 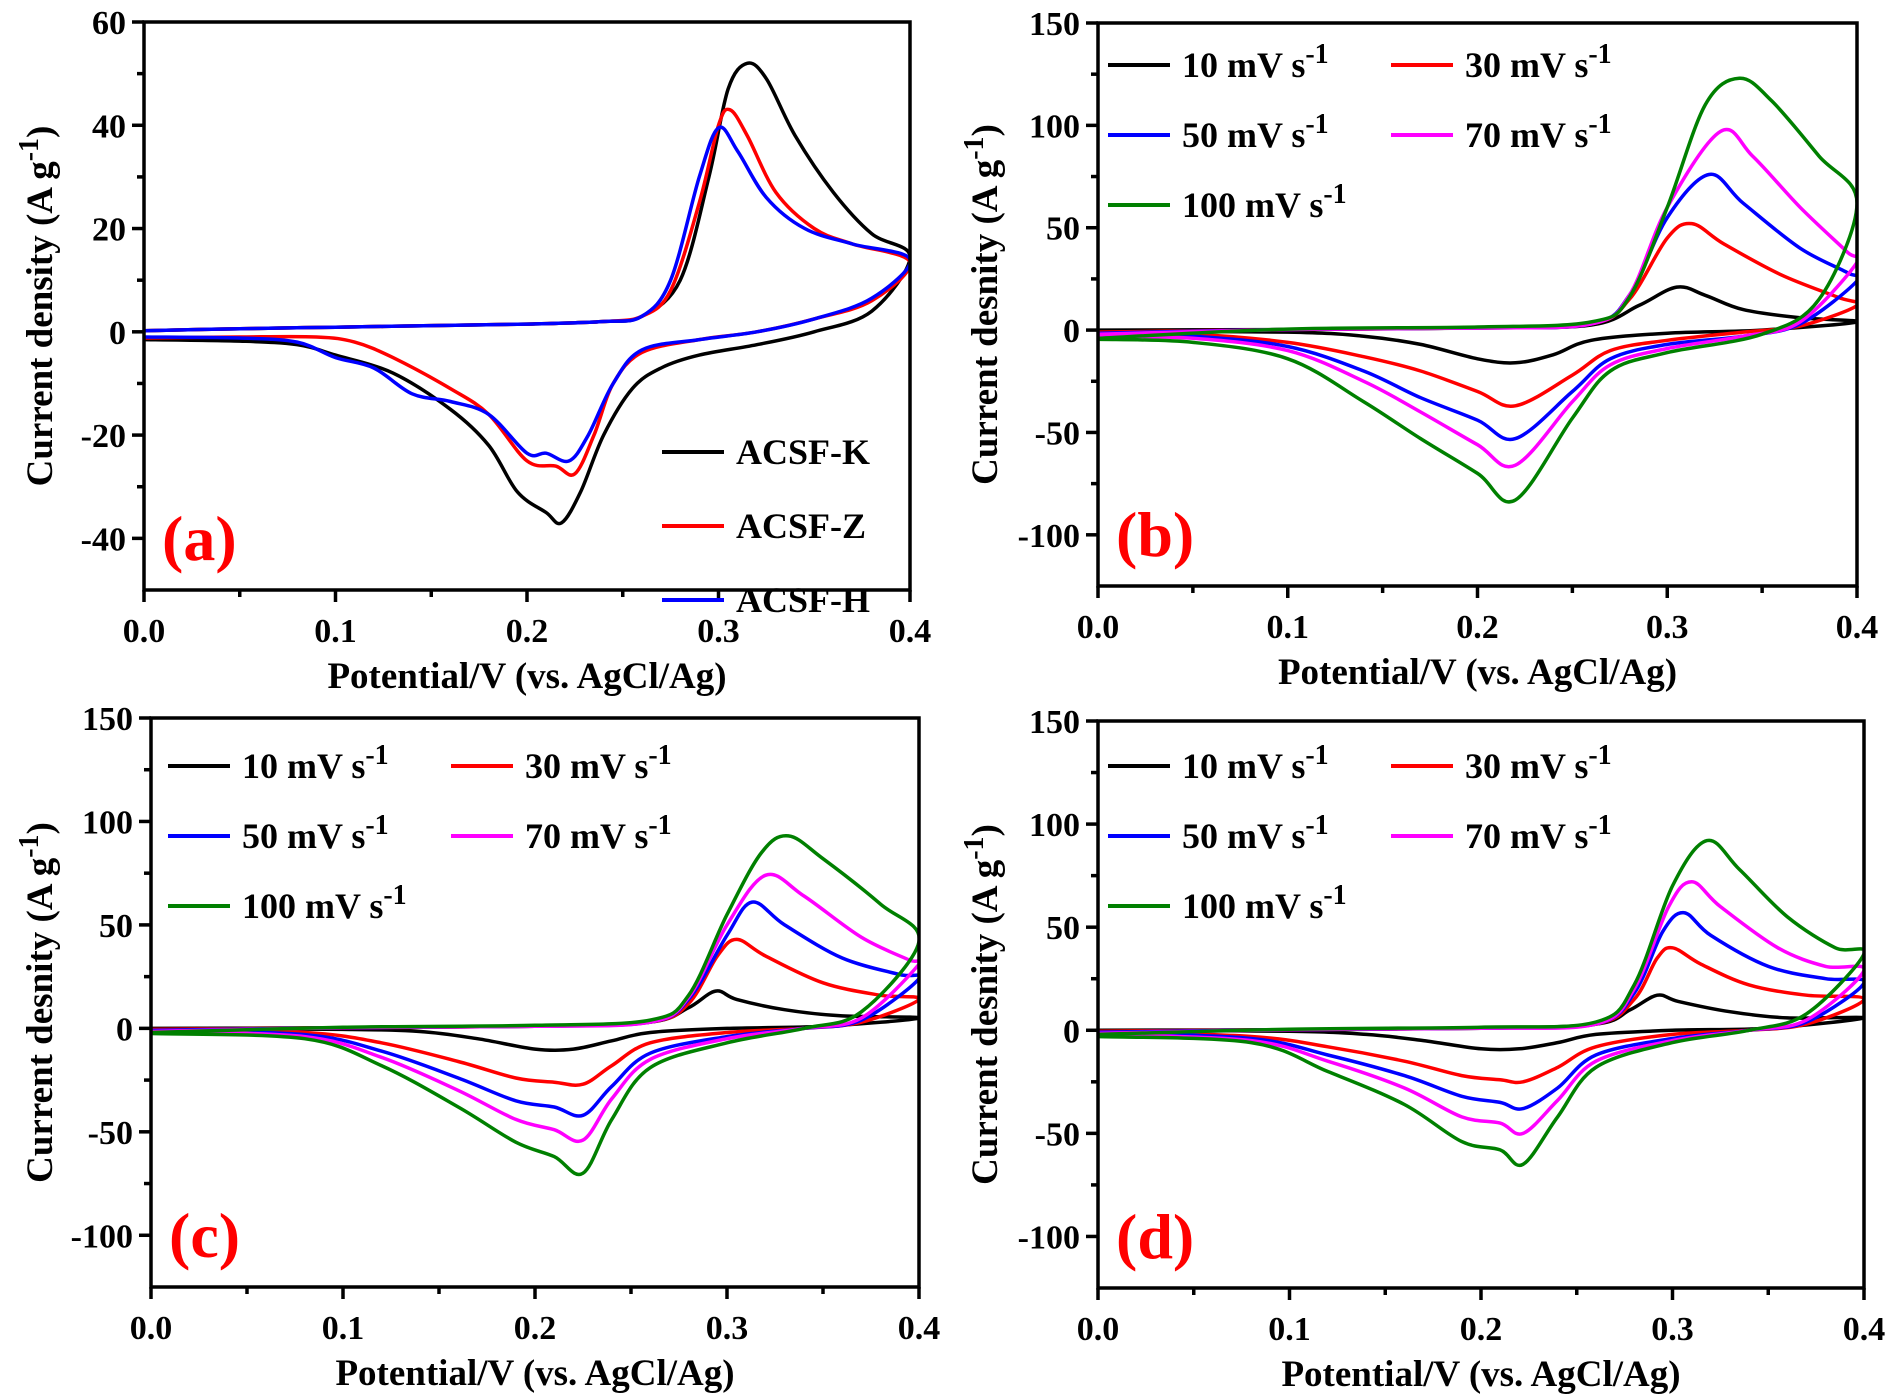 I want to click on y-tick-label: 40, so click(x=109, y=126).